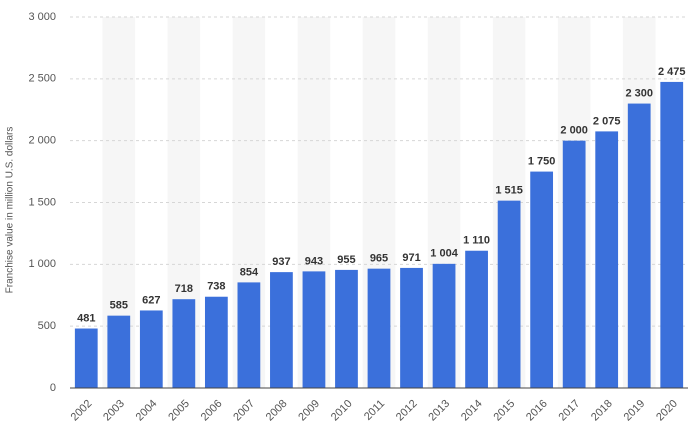  I want to click on value-label: 943, so click(314, 261).